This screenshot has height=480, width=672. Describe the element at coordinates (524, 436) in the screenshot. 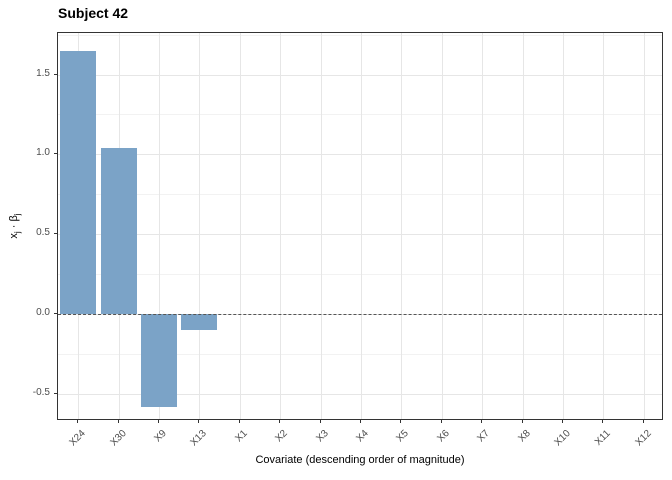

I see `x-tick-label: X8` at that location.